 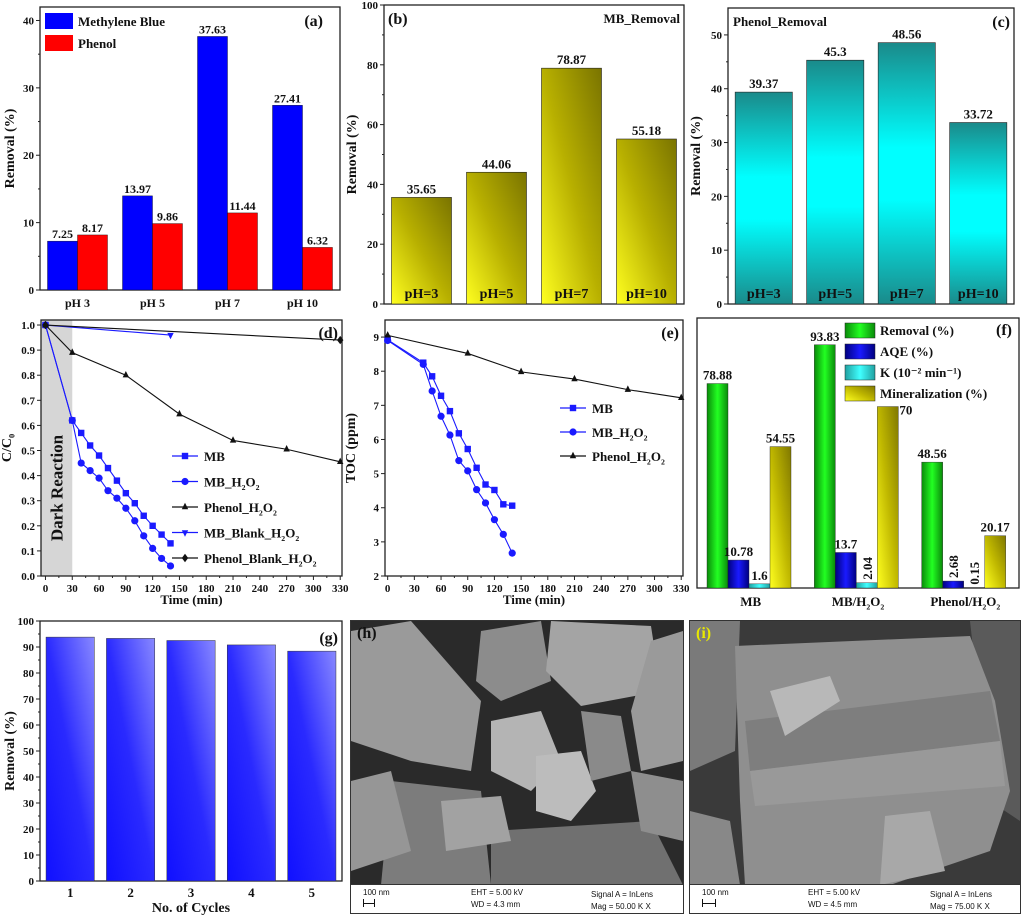 I want to click on x-tick-label: 0, so click(x=388, y=589).